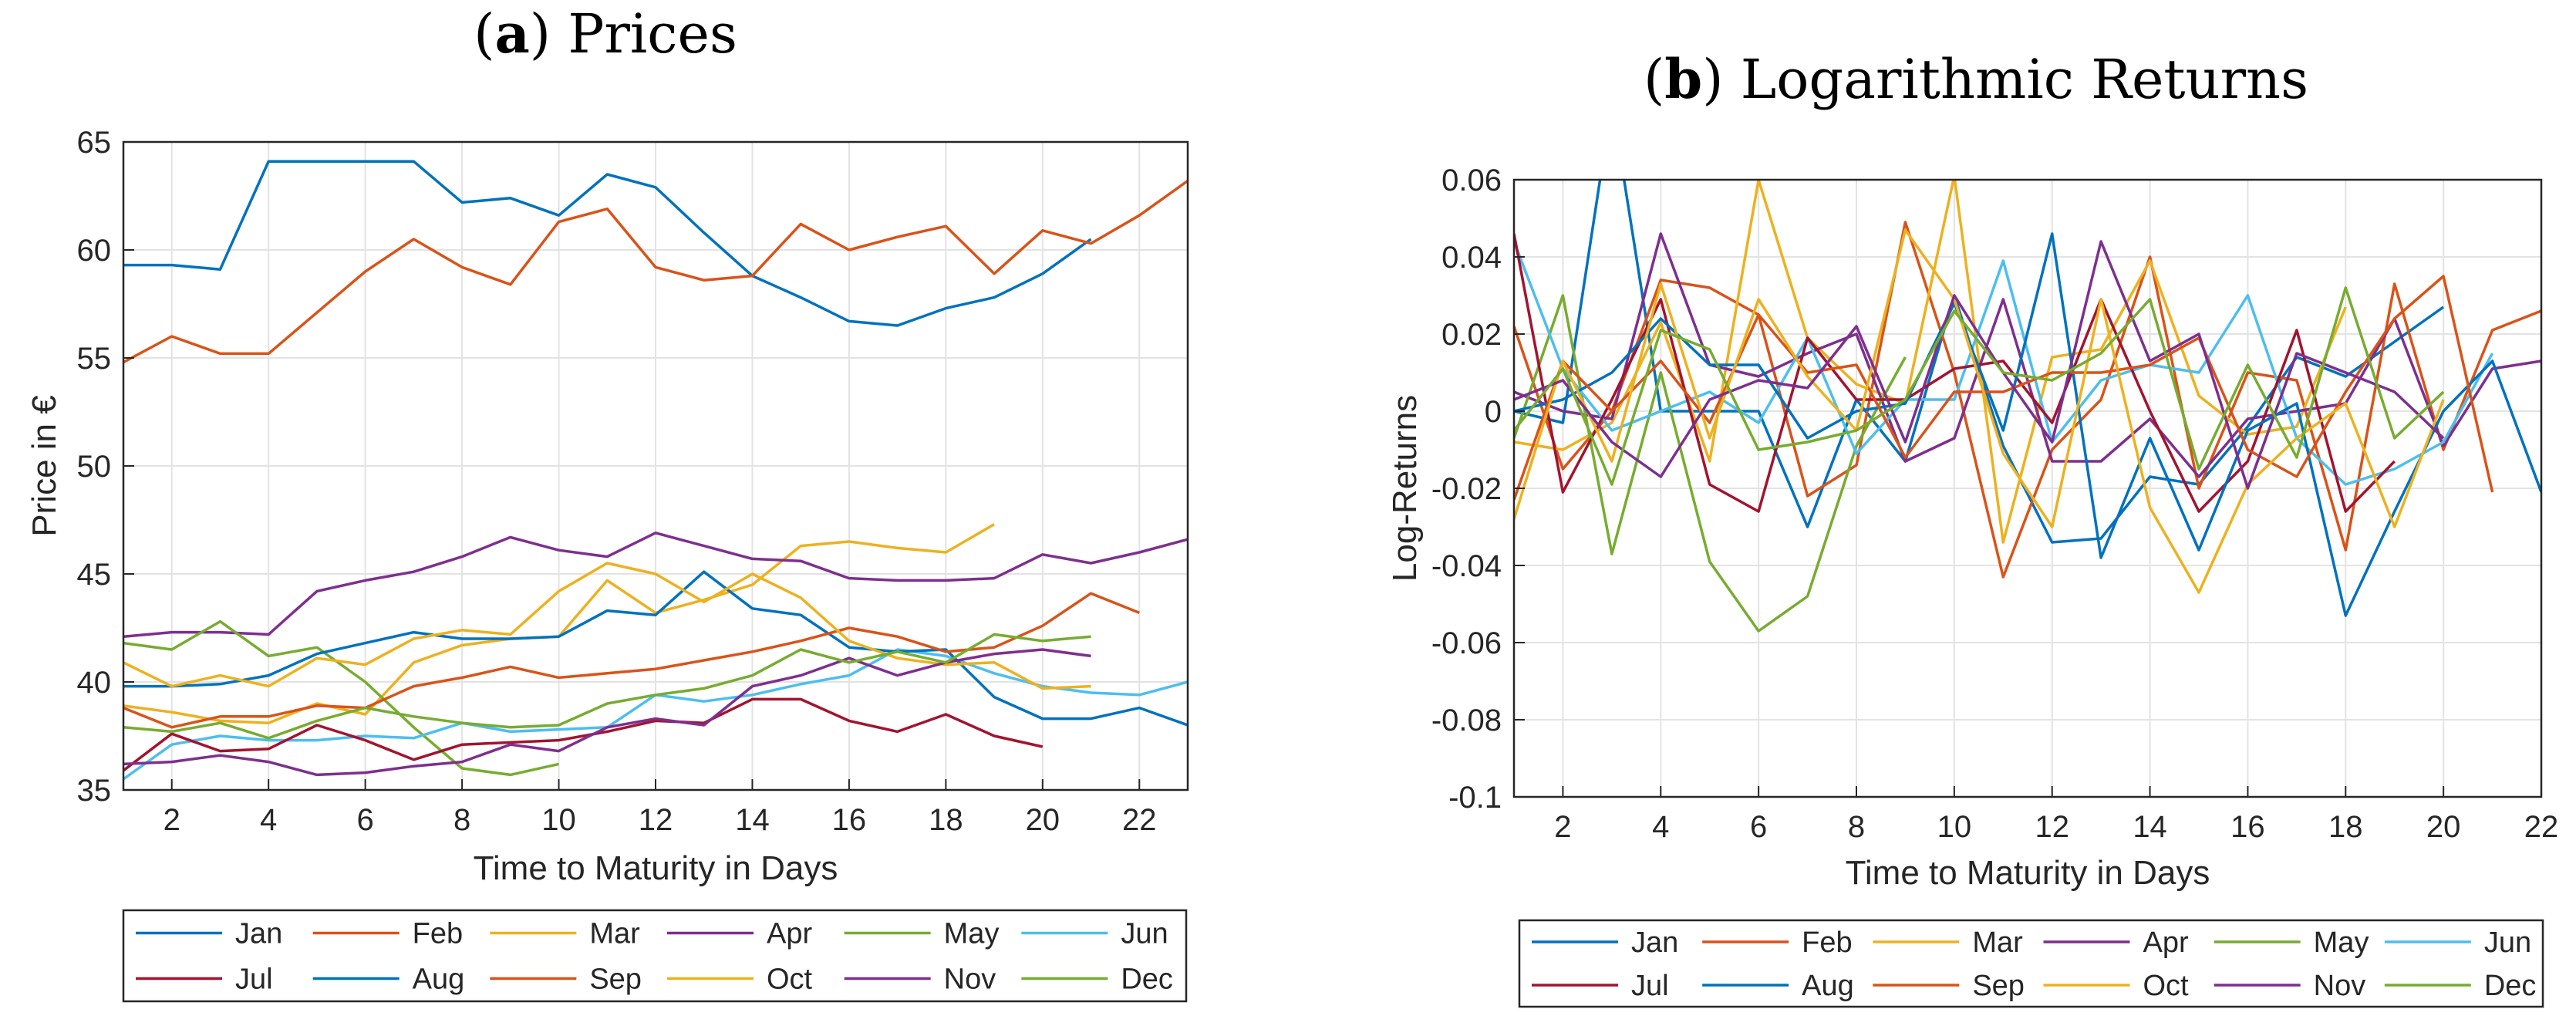  What do you see at coordinates (656, 820) in the screenshot?
I see `panel-a-x-tick-label: 12` at bounding box center [656, 820].